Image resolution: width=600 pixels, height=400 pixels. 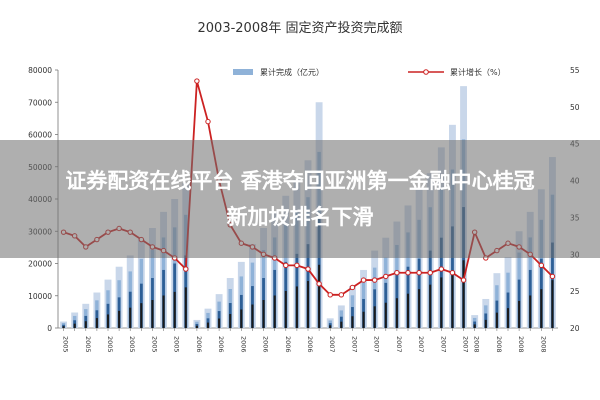 What do you see at coordinates (300, 28) in the screenshot?
I see `chart-title: 2003-2008年 固定资产投资完成额` at bounding box center [300, 28].